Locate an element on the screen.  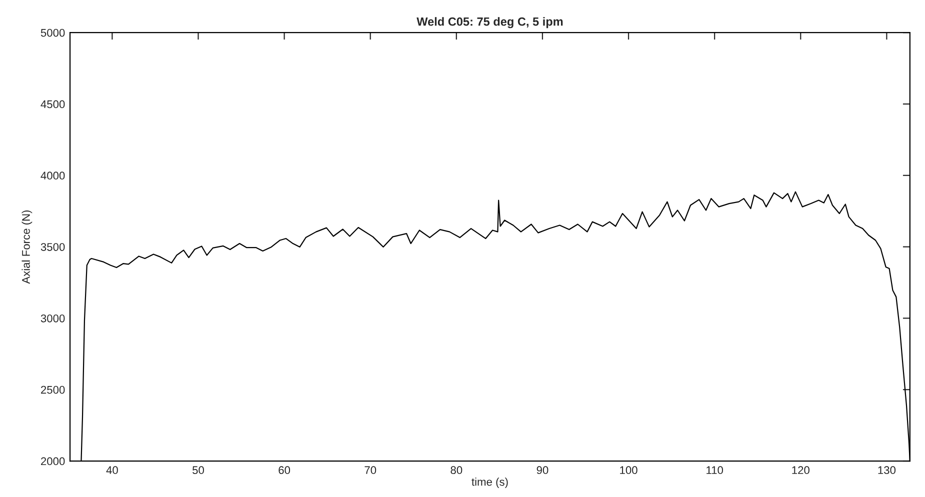
y-tick-label: 2000 is located at coordinates (53, 461).